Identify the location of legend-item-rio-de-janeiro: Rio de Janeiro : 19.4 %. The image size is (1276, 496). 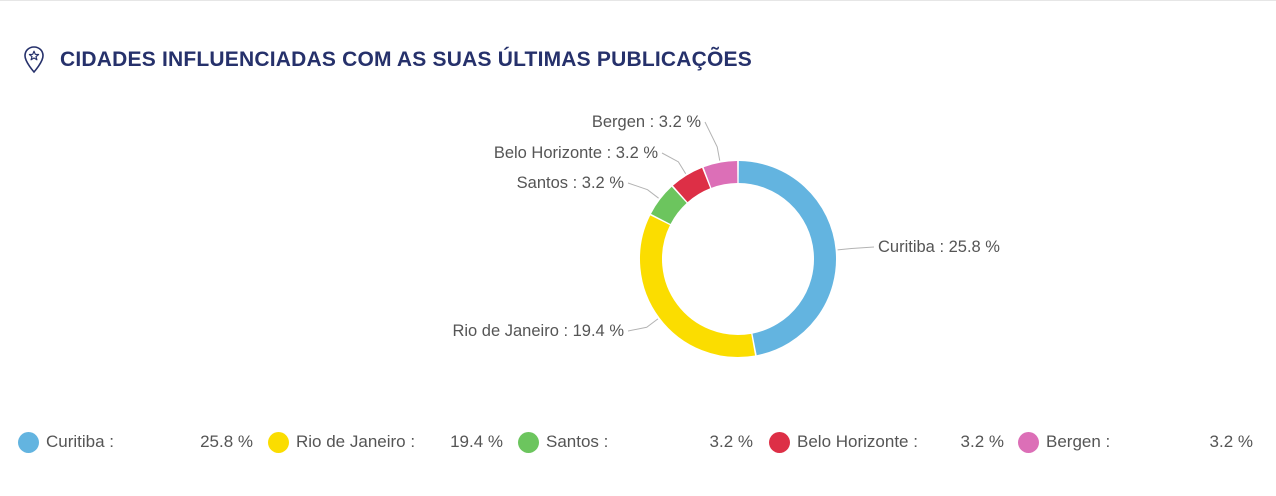
(385, 442).